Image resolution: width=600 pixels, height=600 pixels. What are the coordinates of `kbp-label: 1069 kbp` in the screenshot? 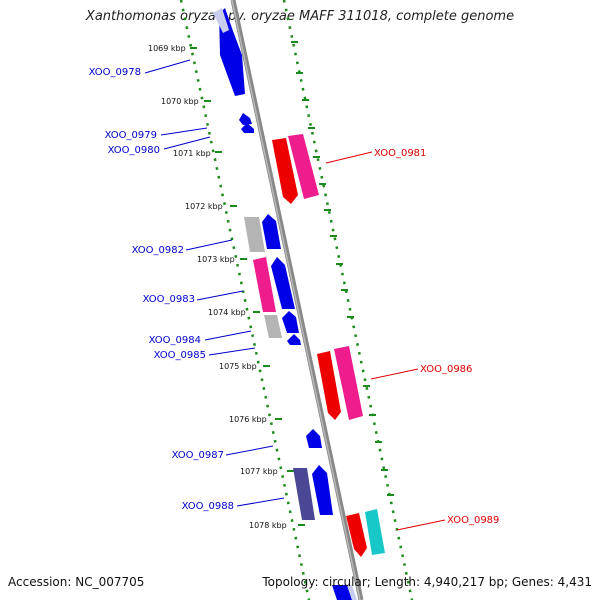 It's located at (167, 48).